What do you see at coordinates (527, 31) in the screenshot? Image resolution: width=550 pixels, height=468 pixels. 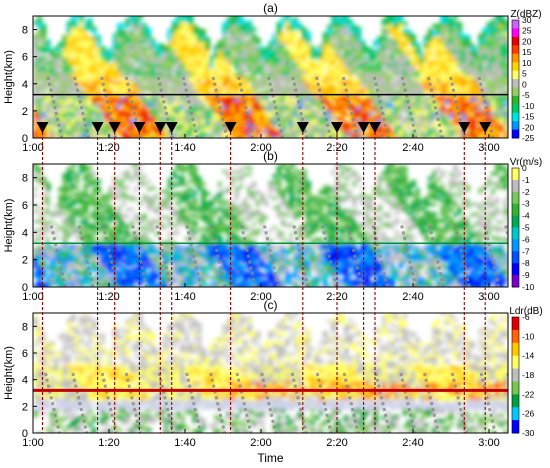 I see `colorbar-tick-label: 25` at bounding box center [527, 31].